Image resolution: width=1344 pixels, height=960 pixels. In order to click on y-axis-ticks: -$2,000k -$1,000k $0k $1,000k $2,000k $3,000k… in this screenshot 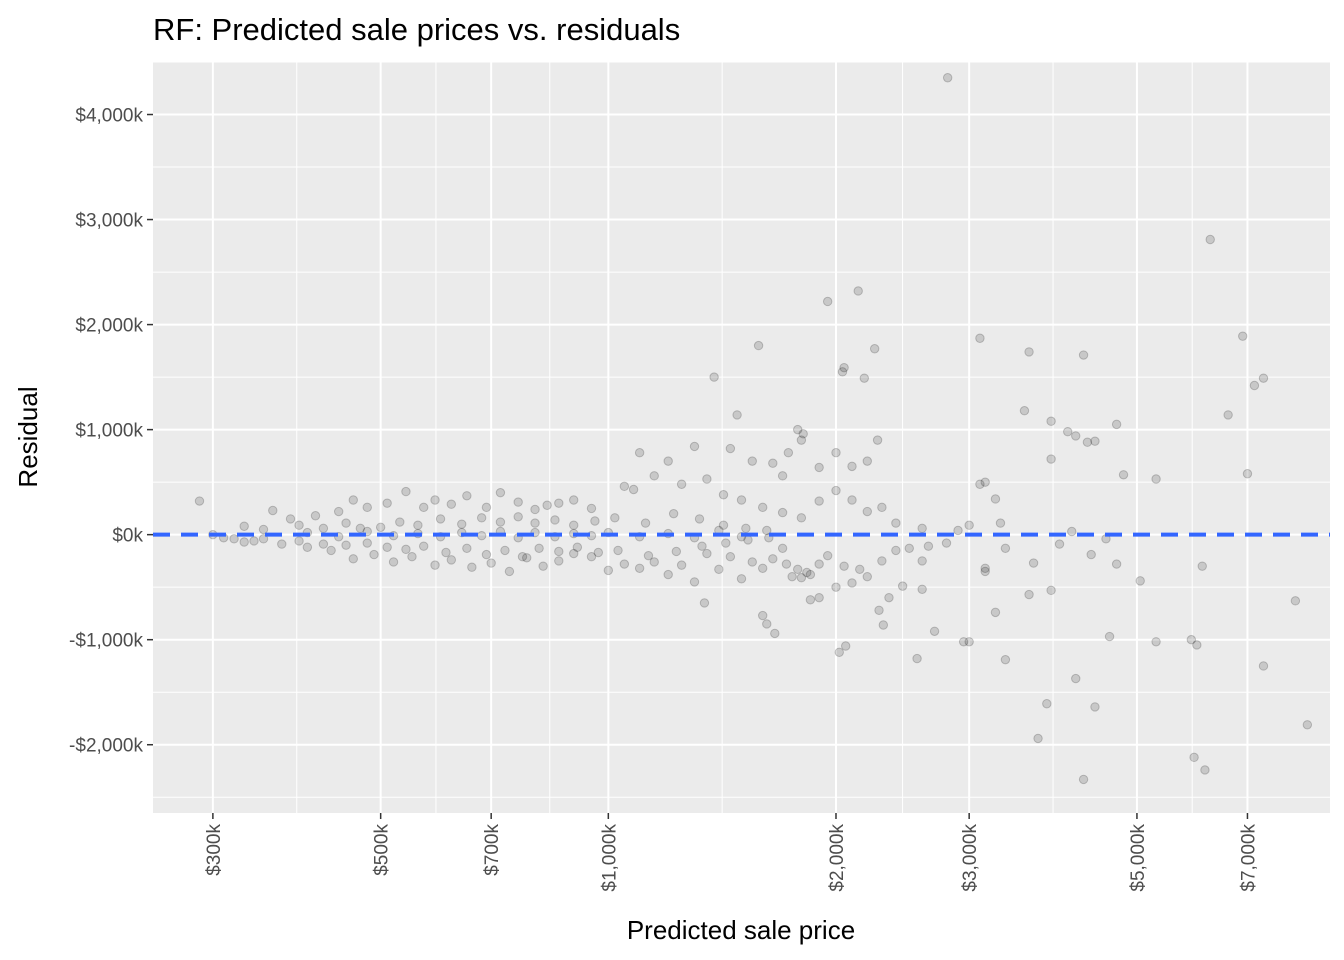, I will do `click(111, 431)`.